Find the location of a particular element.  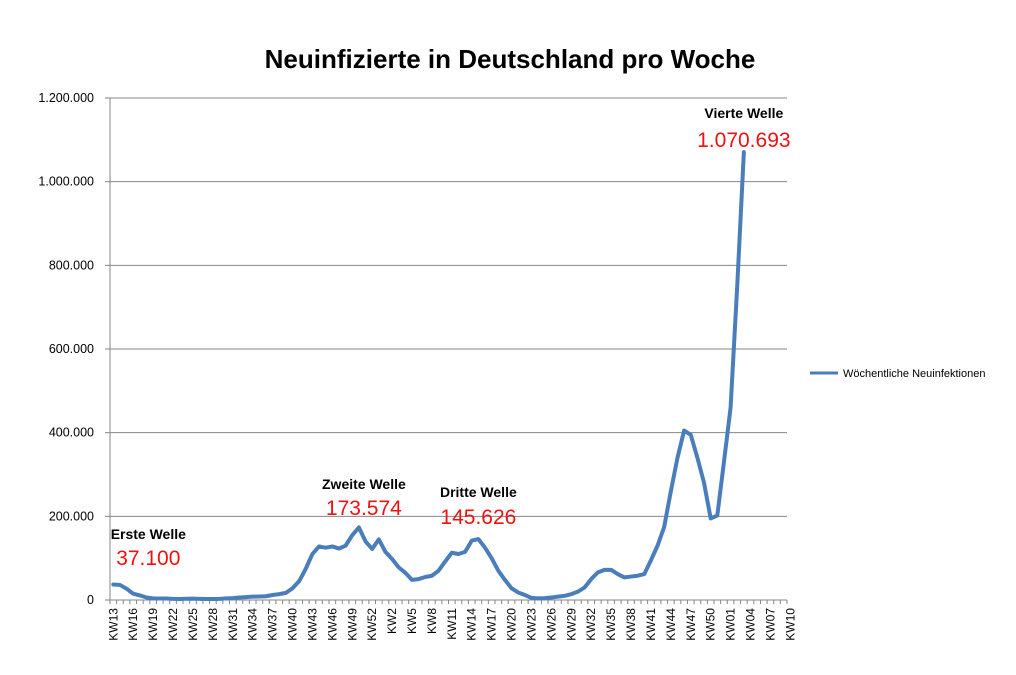

x-tick-label: KW28 is located at coordinates (213, 624).